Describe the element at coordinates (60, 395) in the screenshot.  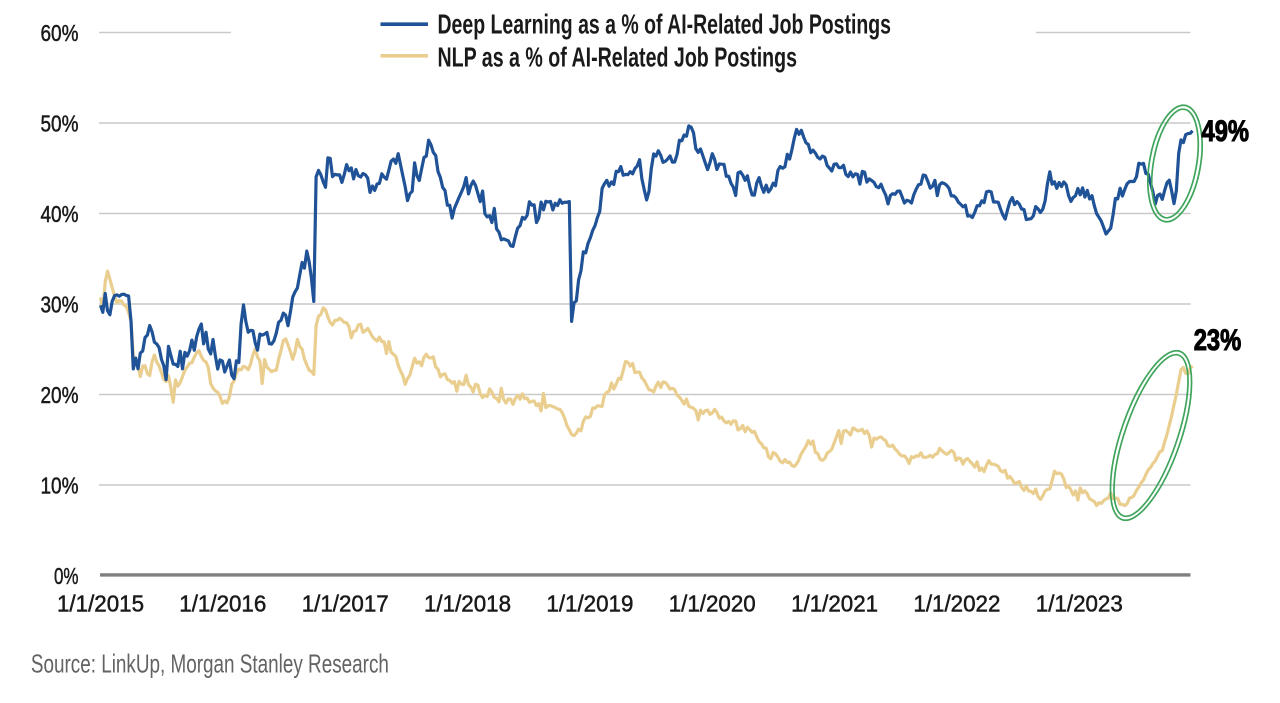
I see `svg-text: 20%` at that location.